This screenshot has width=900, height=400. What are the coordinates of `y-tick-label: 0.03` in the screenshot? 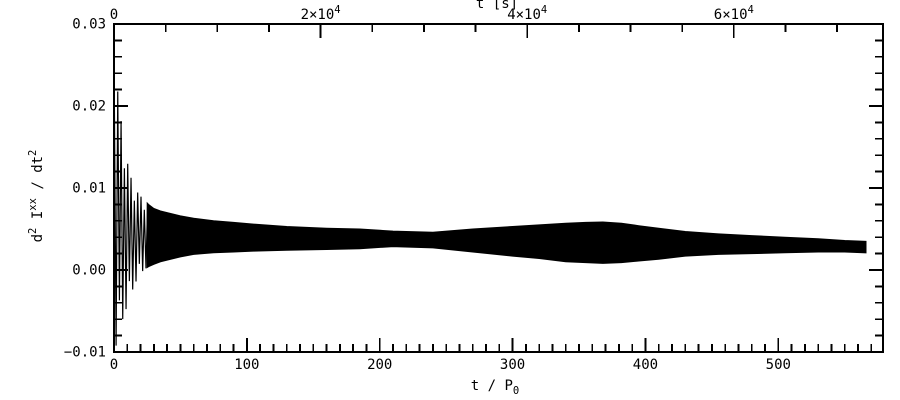 It's located at (89, 25).